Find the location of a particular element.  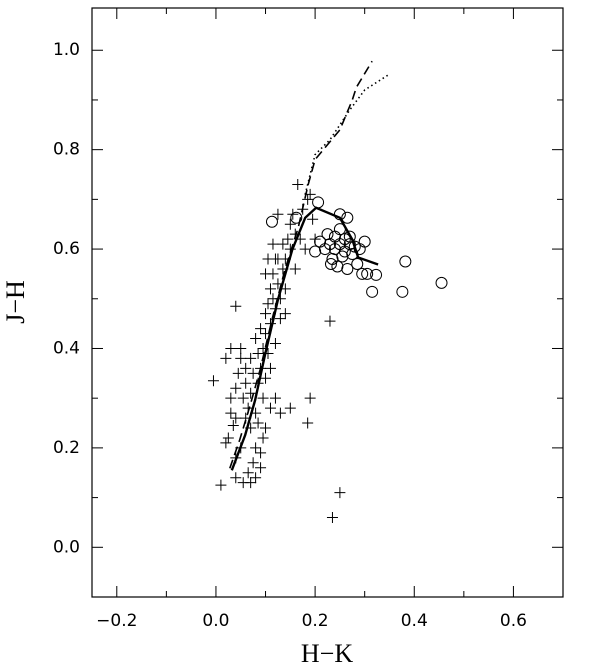

x-tick-label: −0.2 is located at coordinates (116, 621).